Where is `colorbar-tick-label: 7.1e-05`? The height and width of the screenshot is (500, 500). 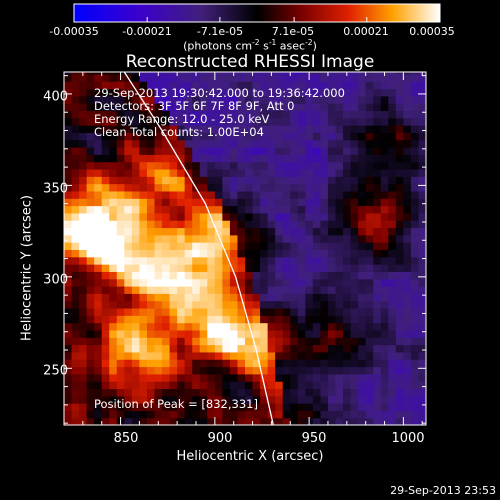 colorbar-tick-label: 7.1e-05 is located at coordinates (293, 31).